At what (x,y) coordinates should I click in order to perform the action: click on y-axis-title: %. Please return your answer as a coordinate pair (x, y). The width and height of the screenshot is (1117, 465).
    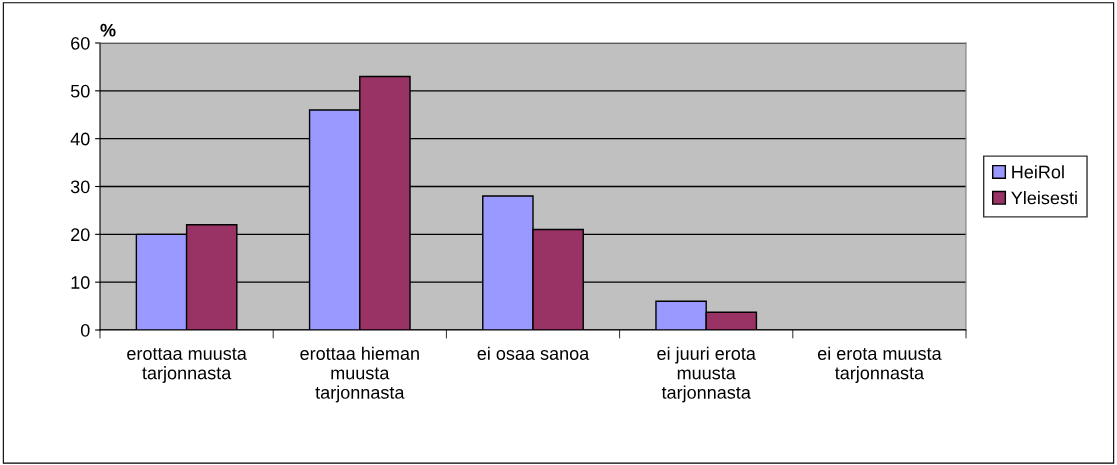
    Looking at the image, I should click on (108, 30).